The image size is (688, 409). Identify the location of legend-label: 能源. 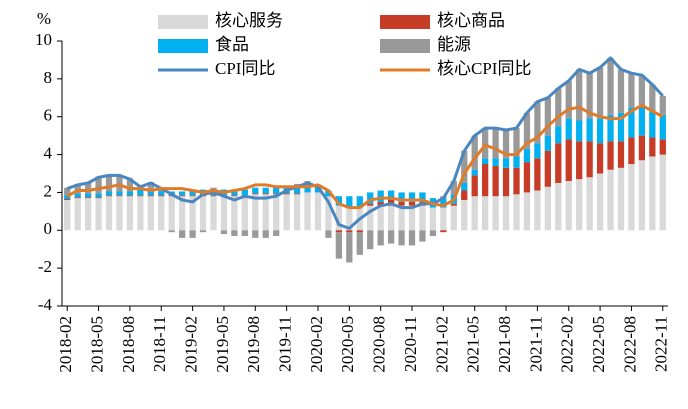
(454, 44).